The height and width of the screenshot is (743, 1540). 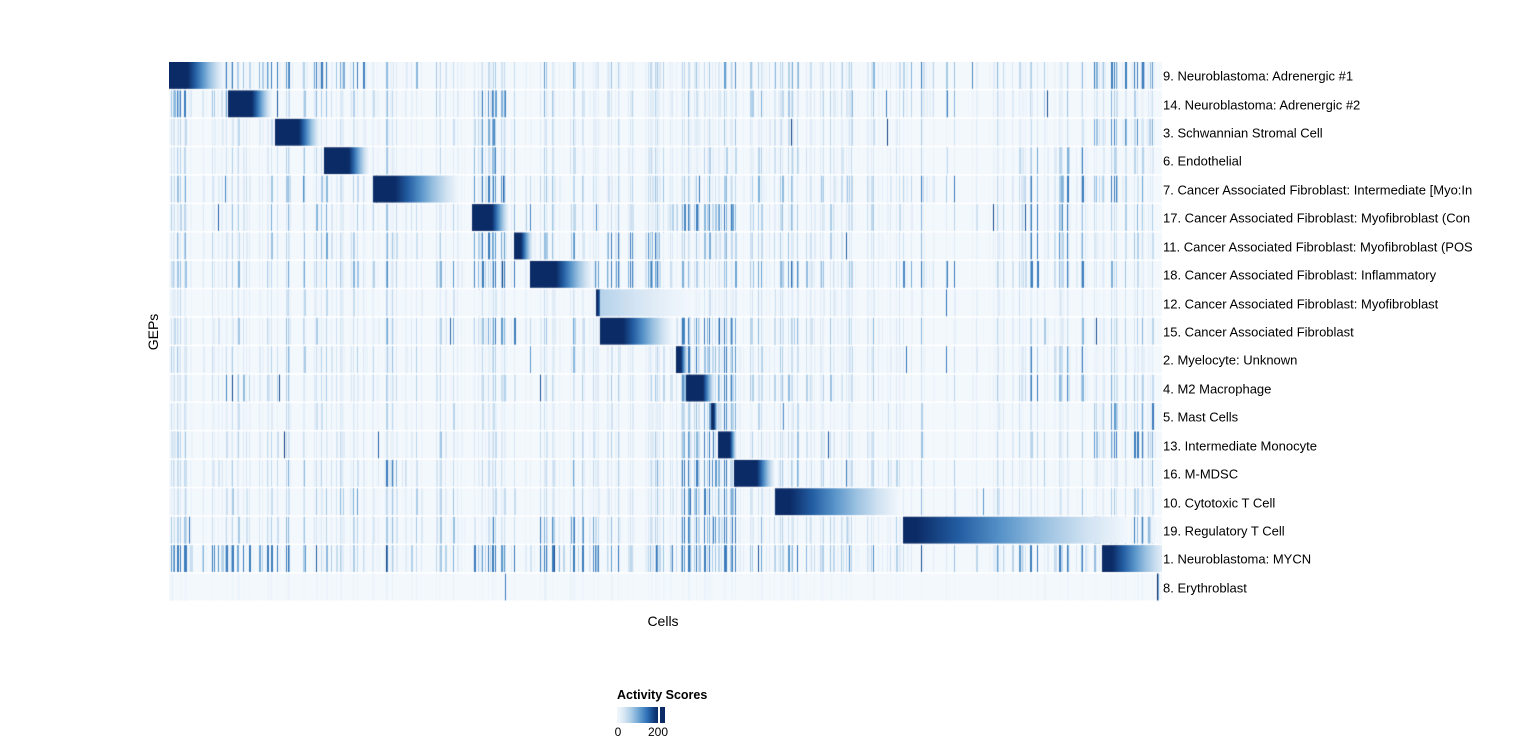 I want to click on row-label: 13. Intermediate Monocyte, so click(x=1240, y=446).